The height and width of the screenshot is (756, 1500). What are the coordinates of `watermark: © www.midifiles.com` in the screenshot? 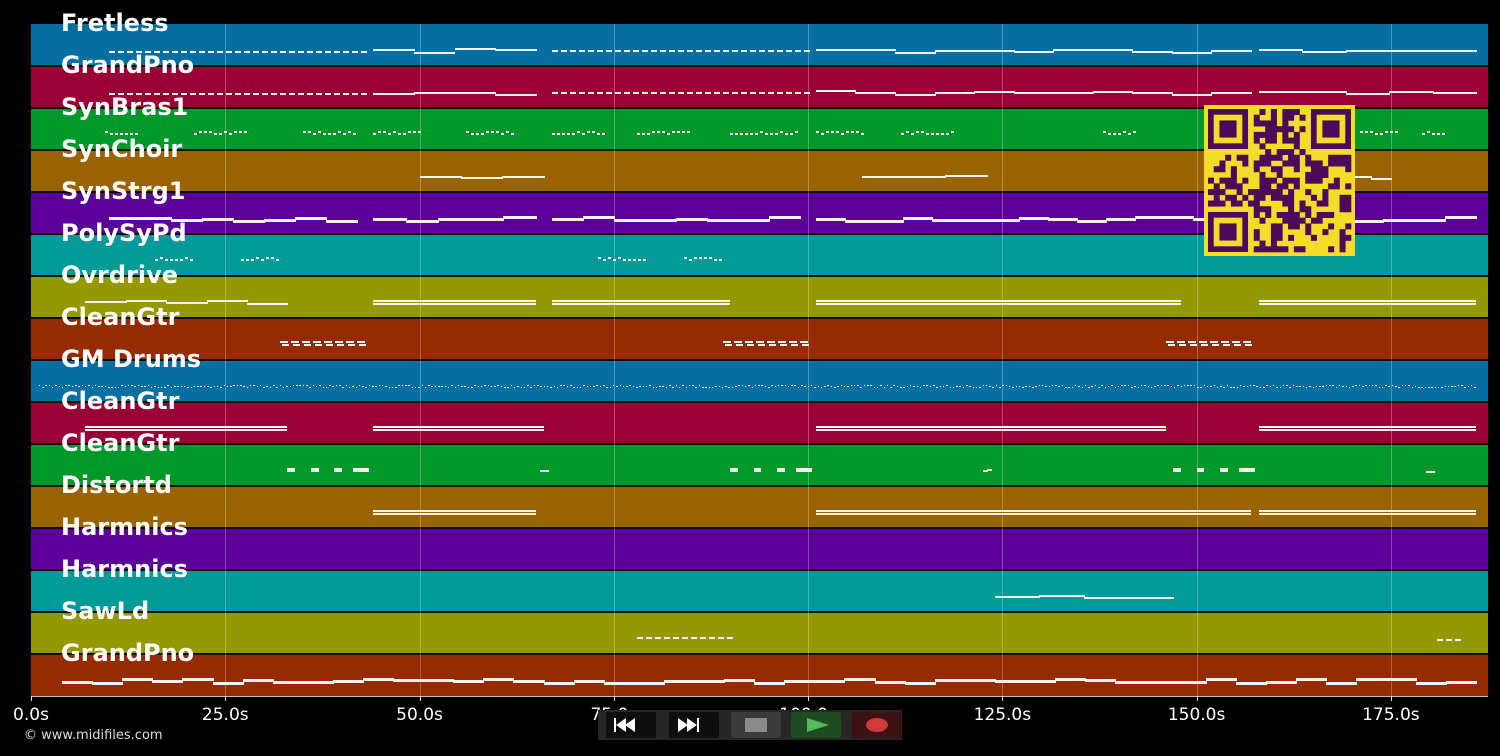 It's located at (93, 735).